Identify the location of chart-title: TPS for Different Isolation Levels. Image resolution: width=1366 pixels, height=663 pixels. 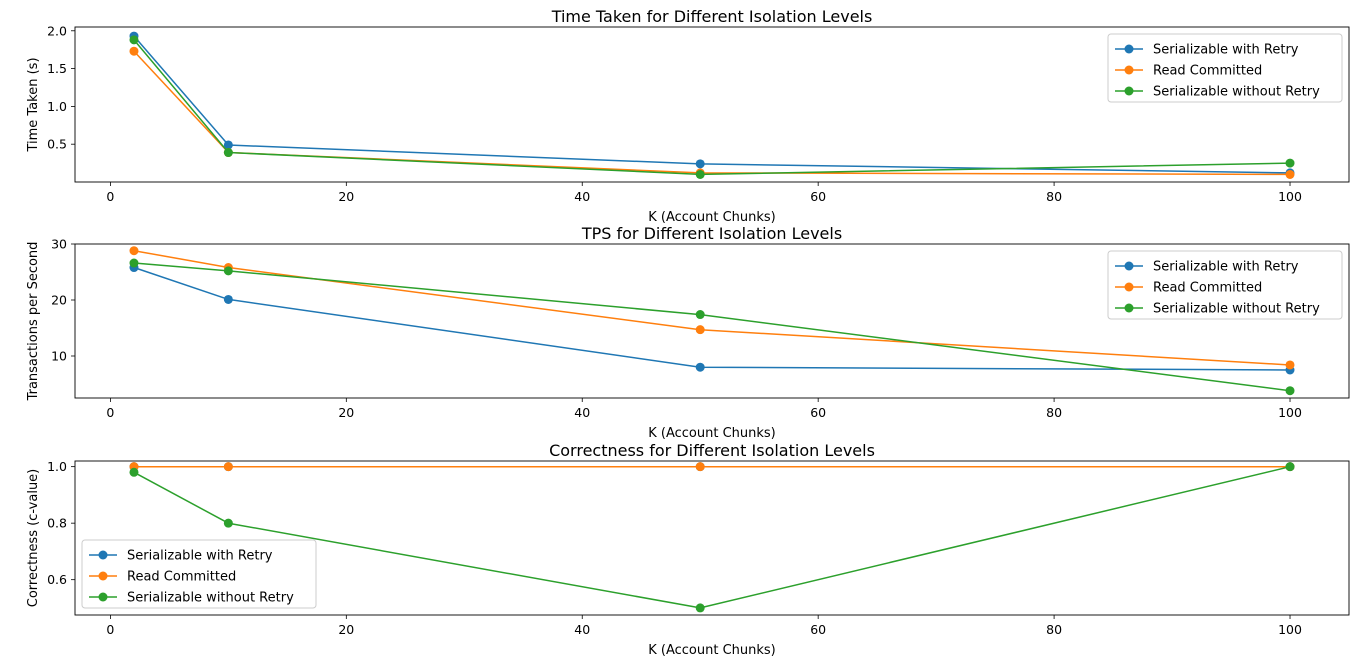
(711, 233).